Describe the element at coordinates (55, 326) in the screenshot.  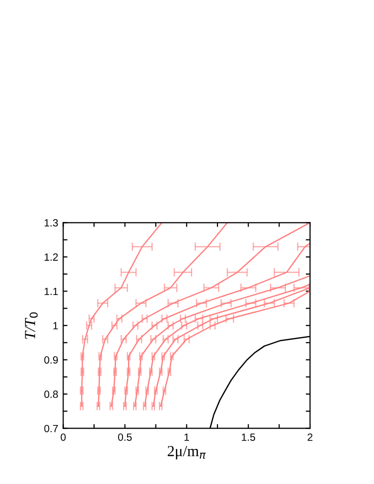
I see `y-tick-label: 1` at that location.